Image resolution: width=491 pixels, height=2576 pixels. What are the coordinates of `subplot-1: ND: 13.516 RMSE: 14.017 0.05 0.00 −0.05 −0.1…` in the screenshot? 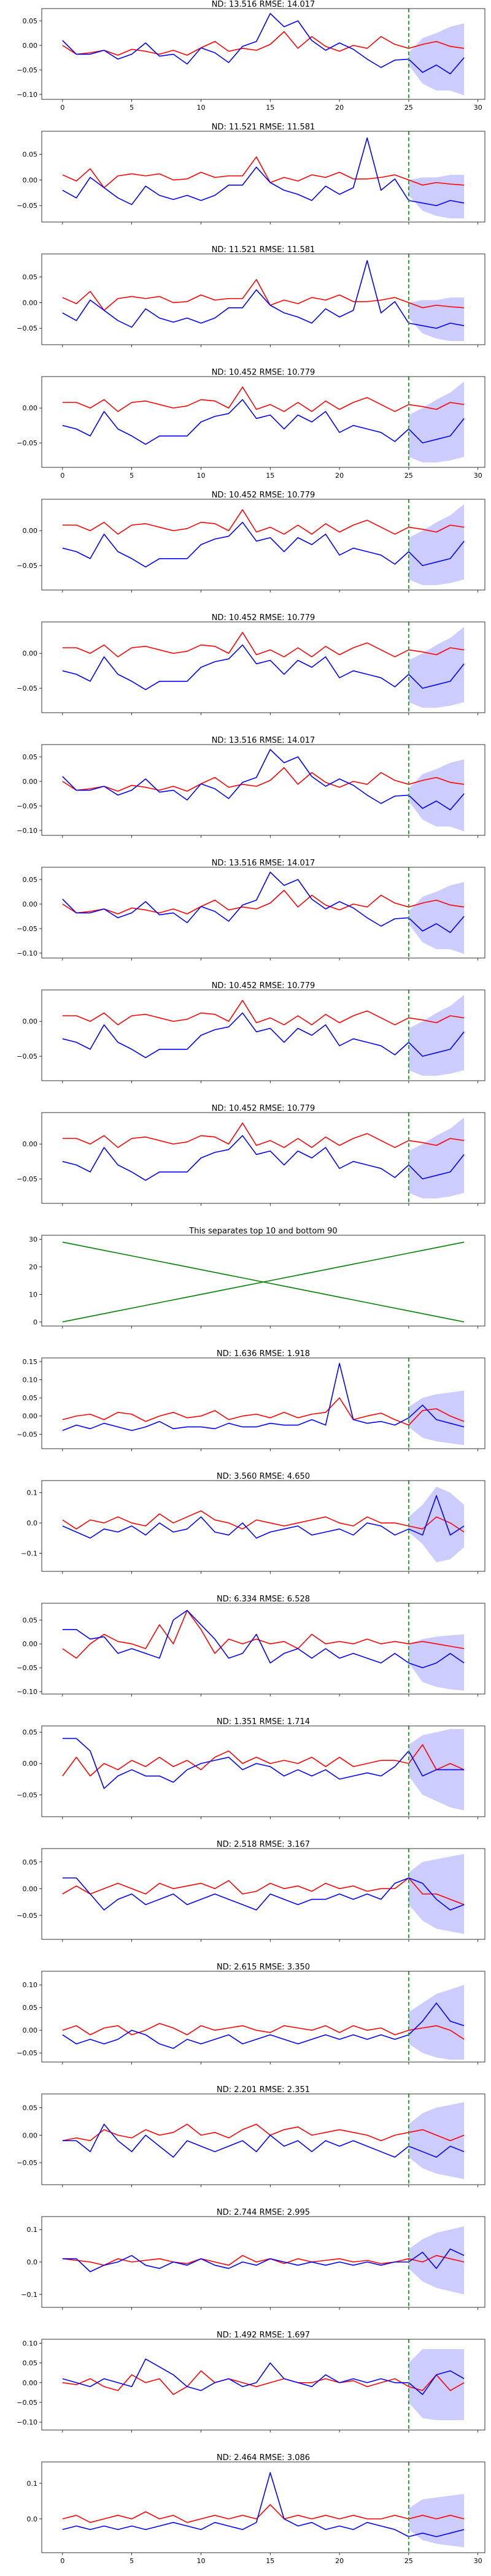 It's located at (251, 56).